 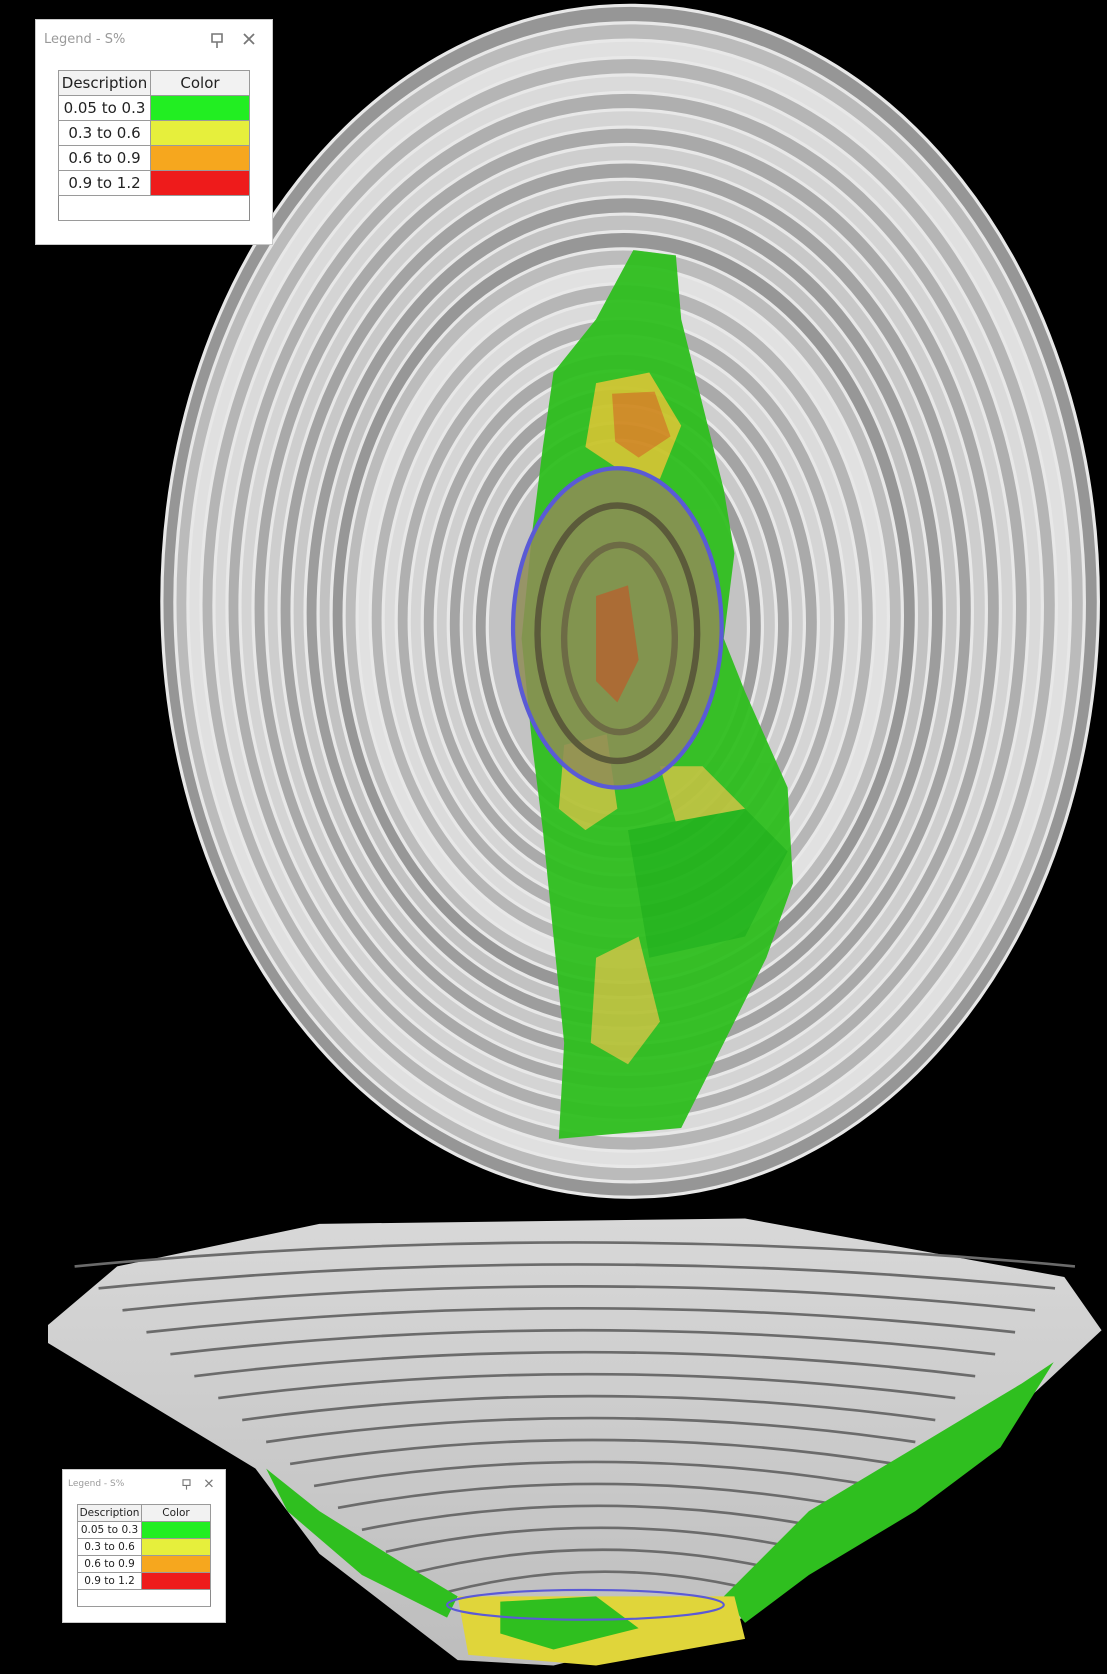 What do you see at coordinates (617, 628) in the screenshot?
I see `inner-pit` at bounding box center [617, 628].